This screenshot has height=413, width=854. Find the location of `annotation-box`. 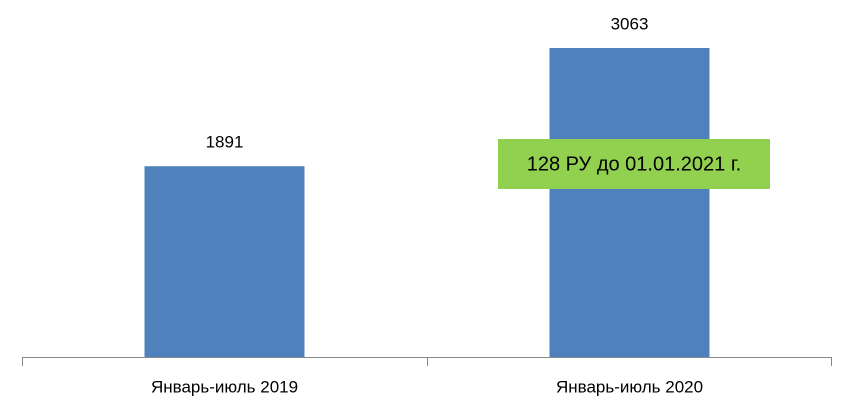

annotation-box is located at coordinates (634, 164).